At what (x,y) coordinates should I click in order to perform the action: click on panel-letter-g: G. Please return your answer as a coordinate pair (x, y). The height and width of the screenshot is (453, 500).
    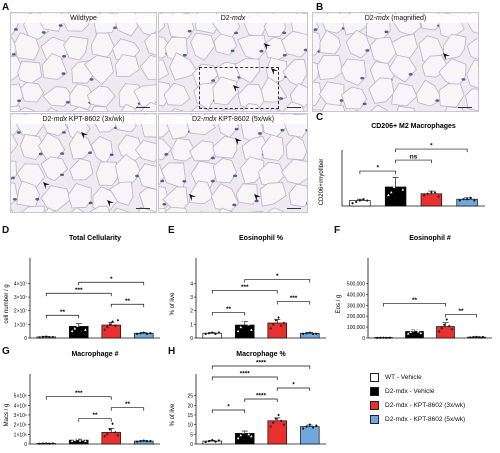
    Looking at the image, I should click on (6, 351).